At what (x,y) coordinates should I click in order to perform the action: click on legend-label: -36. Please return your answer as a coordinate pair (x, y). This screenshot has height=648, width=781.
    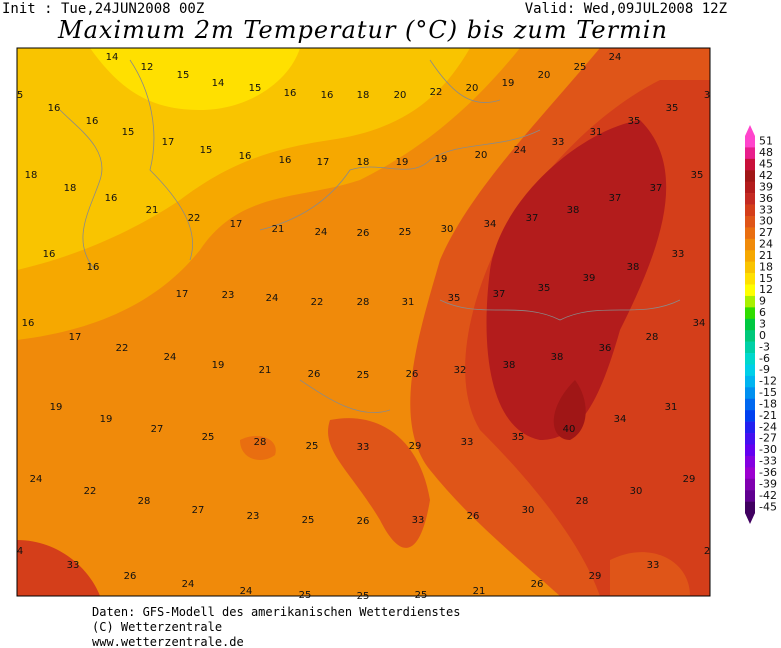
    Looking at the image, I should click on (768, 472).